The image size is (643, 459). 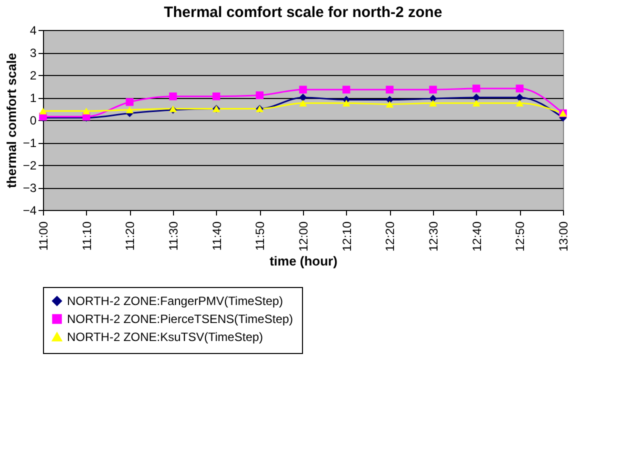 I want to click on x-tick-label: 12:40, so click(x=477, y=236).